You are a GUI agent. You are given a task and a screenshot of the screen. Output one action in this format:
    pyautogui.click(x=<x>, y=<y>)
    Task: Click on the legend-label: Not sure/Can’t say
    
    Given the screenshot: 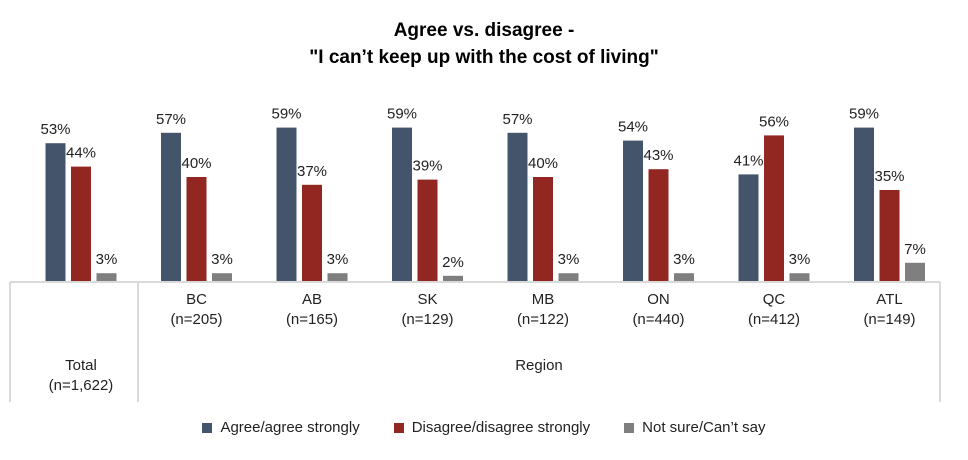 What is the action you would take?
    pyautogui.click(x=704, y=427)
    